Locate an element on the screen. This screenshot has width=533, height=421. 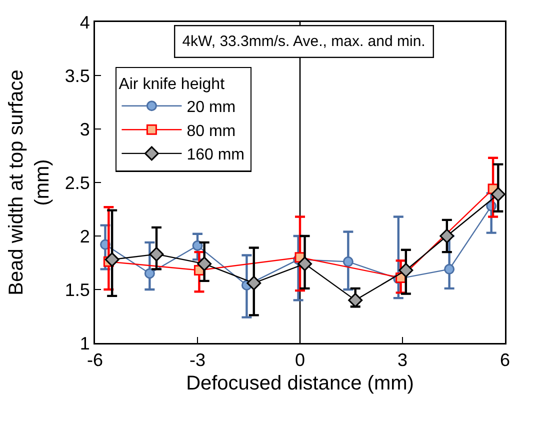
y-axis-title: Bead width at top surface (mm) is located at coordinates (30, 183).